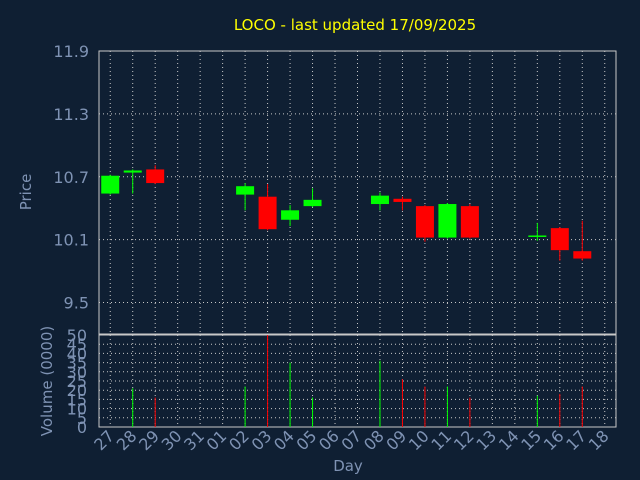 Image resolution: width=640 pixels, height=480 pixels. I want to click on volume-tick-label: 10, so click(77, 409).